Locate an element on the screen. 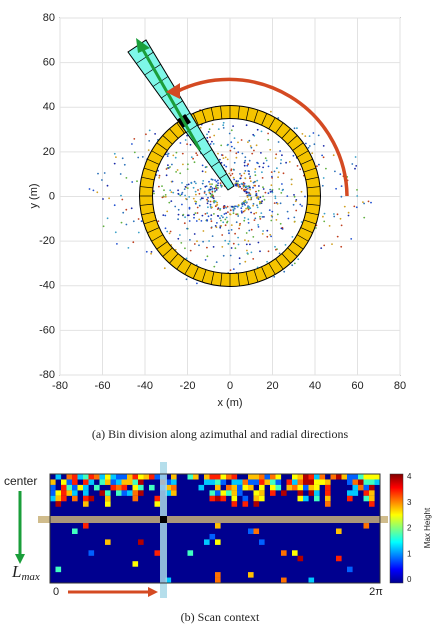  x-tick-label: 0 is located at coordinates (230, 386).